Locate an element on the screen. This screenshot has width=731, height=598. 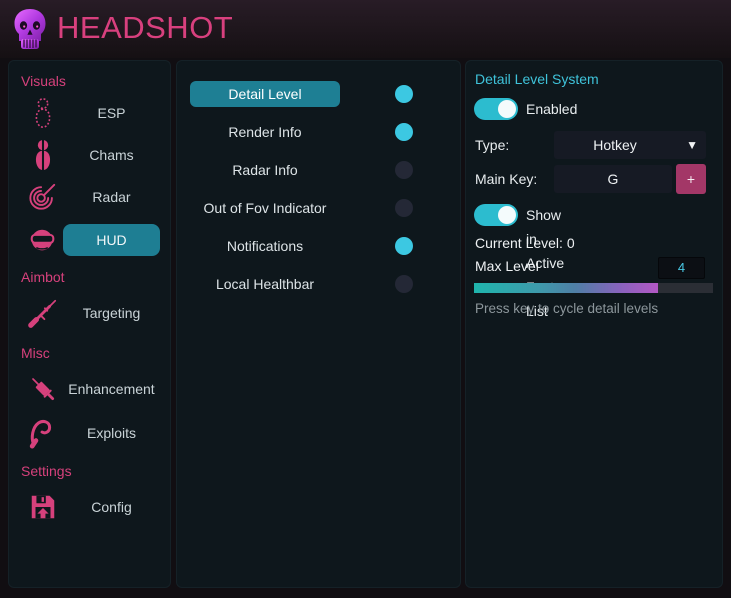
sidebar-item-label: Exploits is located at coordinates (111, 433).